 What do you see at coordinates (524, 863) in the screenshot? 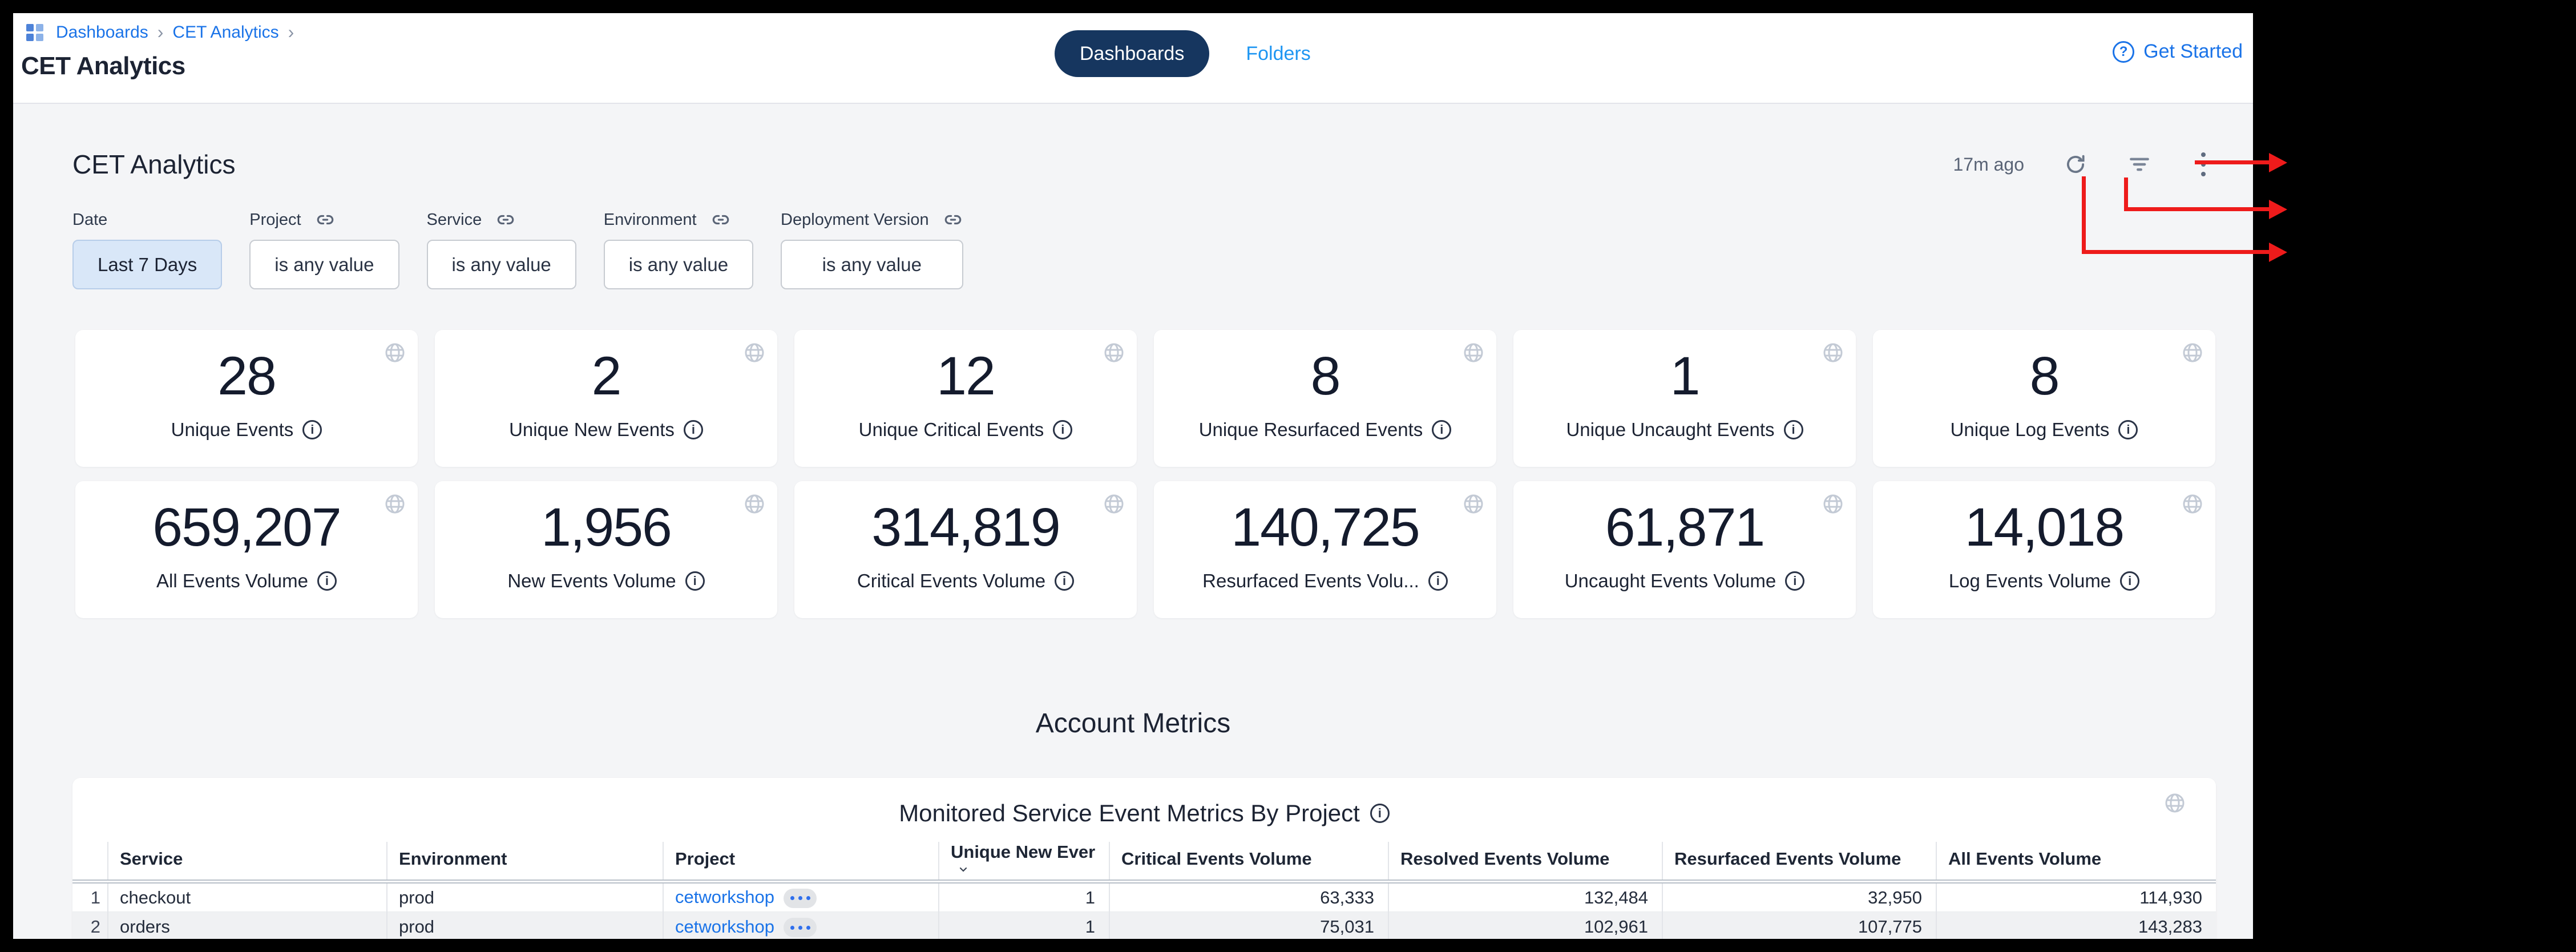
I see `column-header-environment: Environment` at bounding box center [524, 863].